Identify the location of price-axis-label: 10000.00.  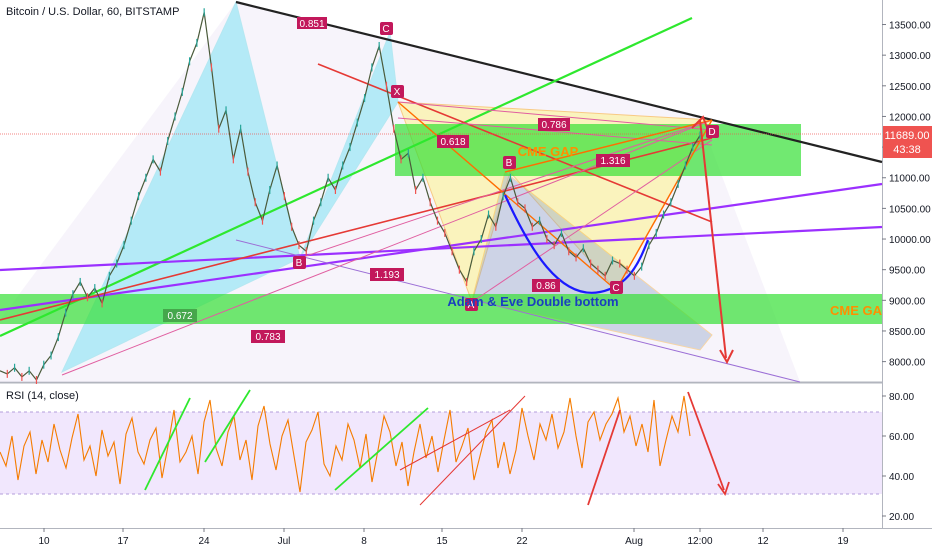
(910, 240).